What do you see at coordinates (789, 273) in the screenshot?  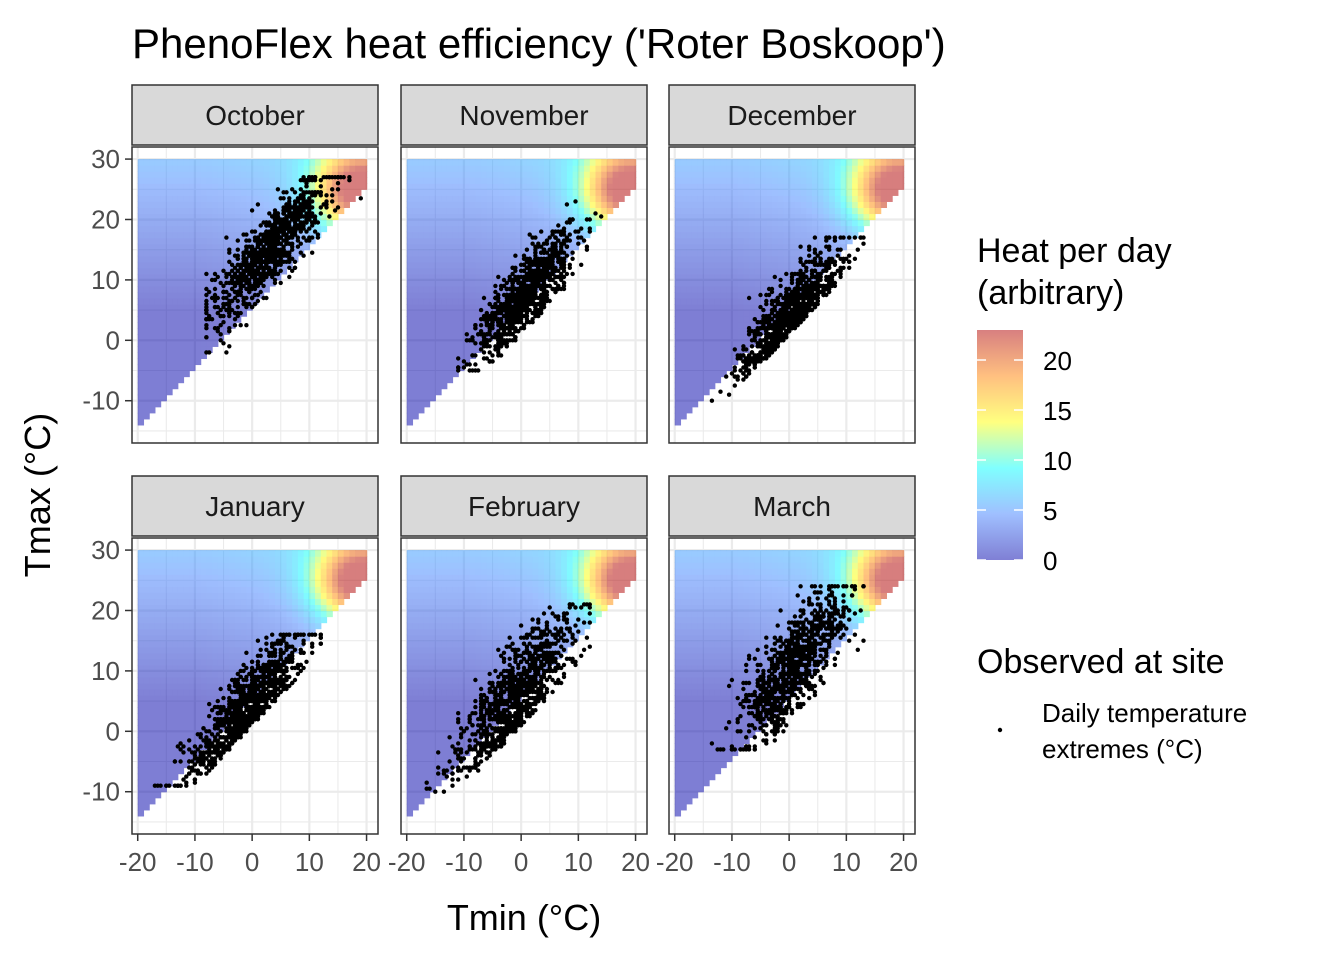 I see `facet-panel-december: December` at bounding box center [789, 273].